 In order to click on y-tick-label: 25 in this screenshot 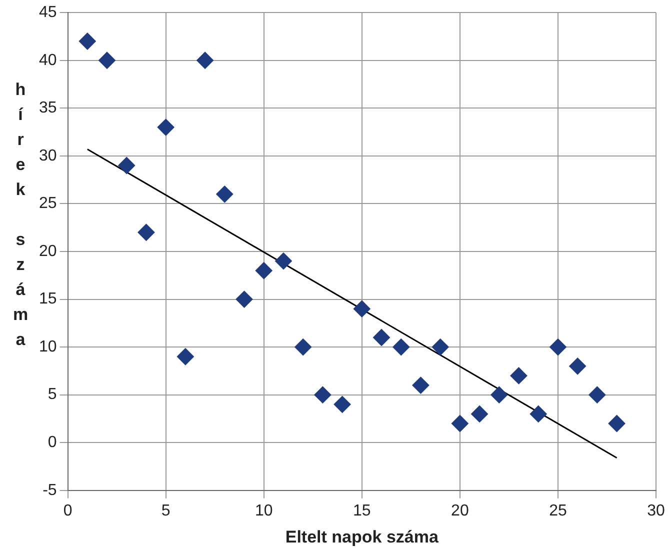, I will do `click(48, 203)`.